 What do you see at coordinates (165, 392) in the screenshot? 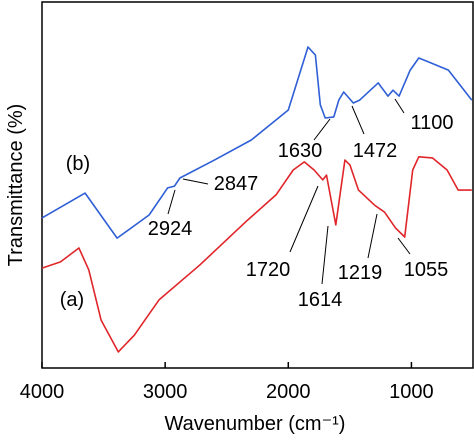
I see `x-tick-label: 3000` at bounding box center [165, 392].